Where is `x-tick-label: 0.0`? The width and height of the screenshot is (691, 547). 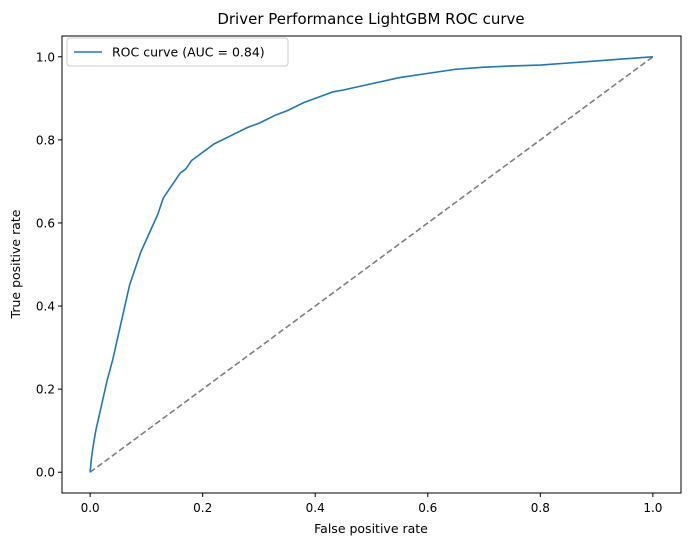
x-tick-label: 0.0 is located at coordinates (90, 508).